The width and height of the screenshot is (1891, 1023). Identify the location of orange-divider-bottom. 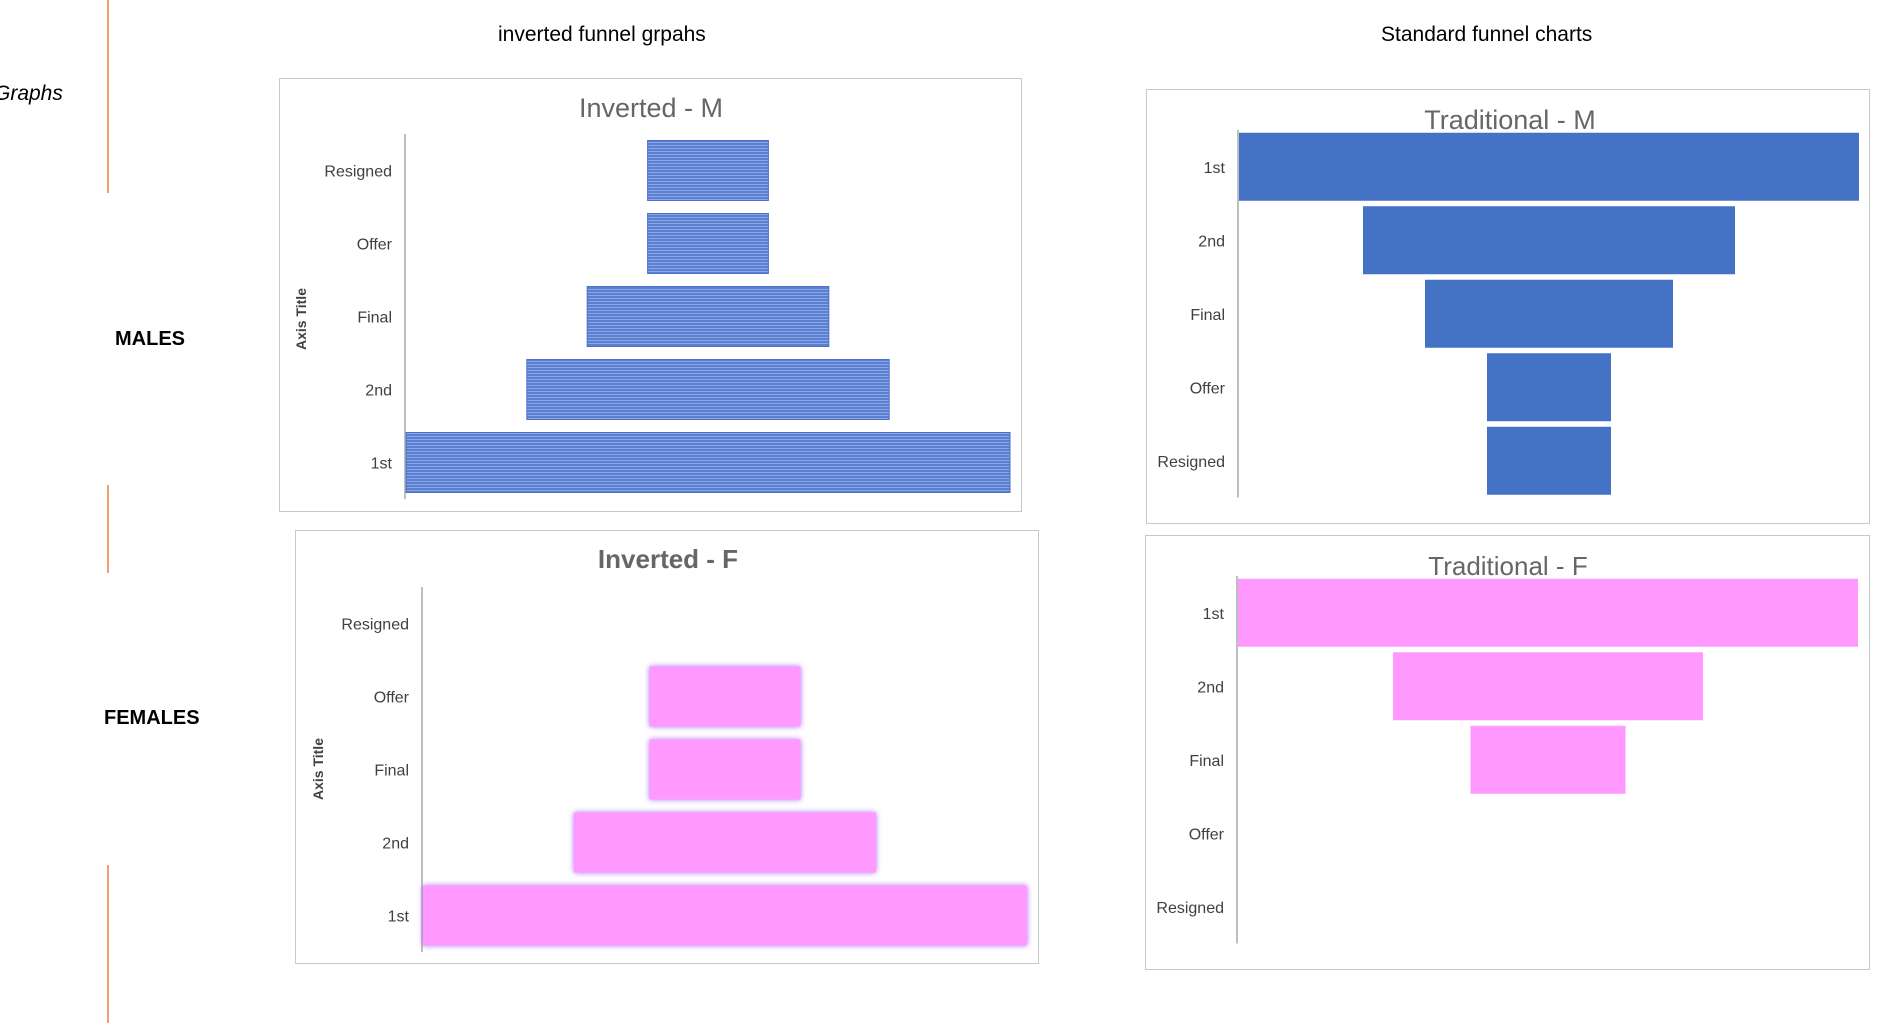
(108, 944).